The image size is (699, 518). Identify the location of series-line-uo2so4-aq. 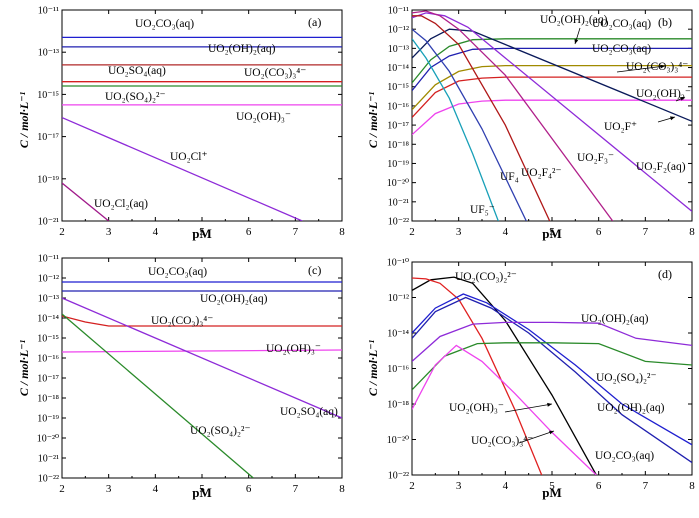
(202, 358).